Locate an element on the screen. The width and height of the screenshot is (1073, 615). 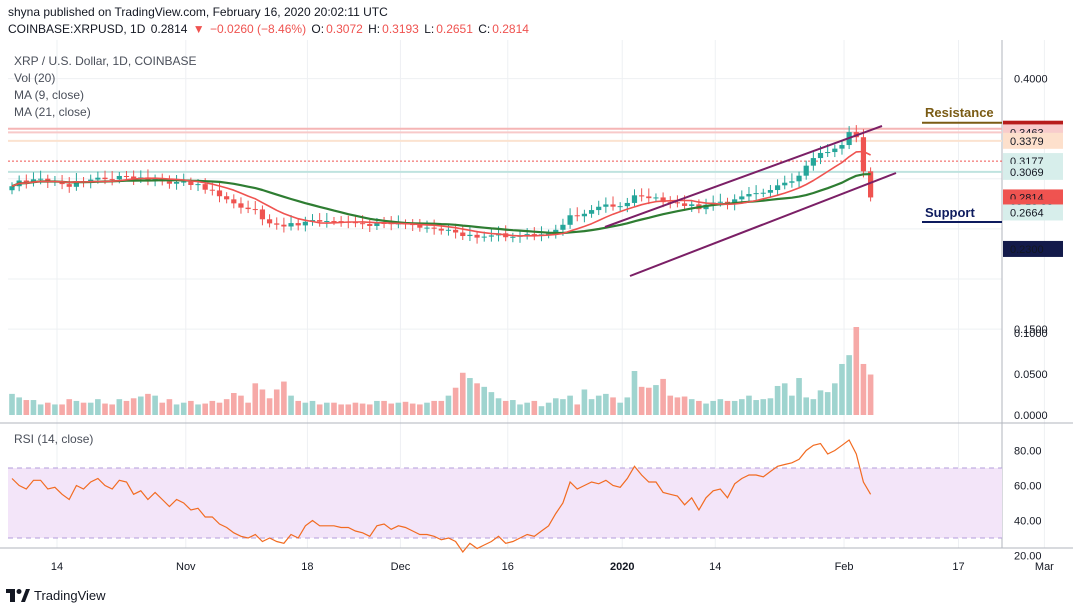
price-change: −0.0260 (−8.46%) is located at coordinates (258, 29).